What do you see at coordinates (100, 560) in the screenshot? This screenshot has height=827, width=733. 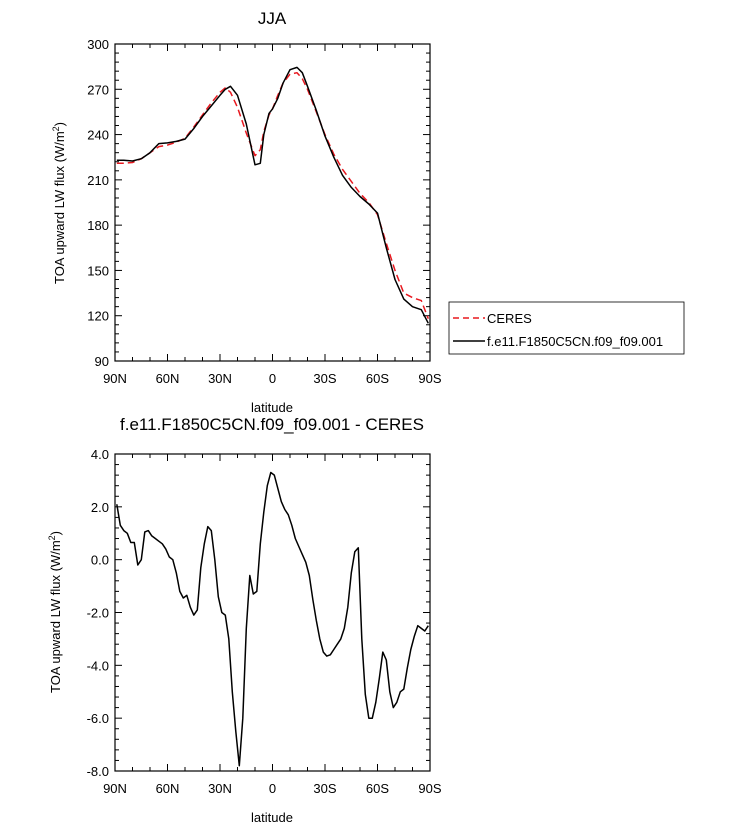 I see `bottom-y-tick-label: 0.0` at bounding box center [100, 560].